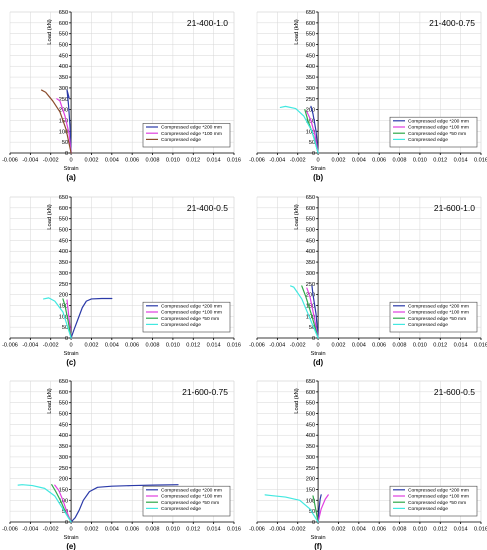  I want to click on panel-caption: (e), so click(71, 546).